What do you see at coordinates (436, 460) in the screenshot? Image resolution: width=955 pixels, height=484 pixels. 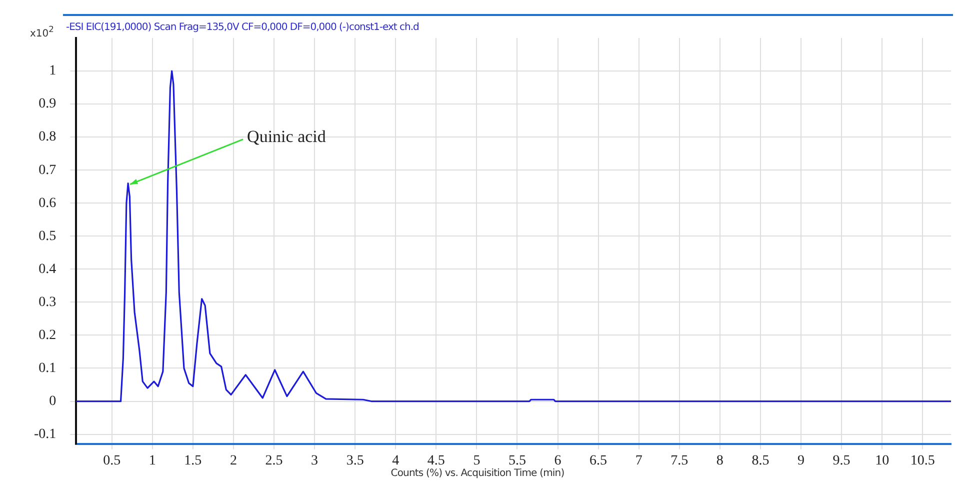 I see `x-tick-label: 4.5` at bounding box center [436, 460].